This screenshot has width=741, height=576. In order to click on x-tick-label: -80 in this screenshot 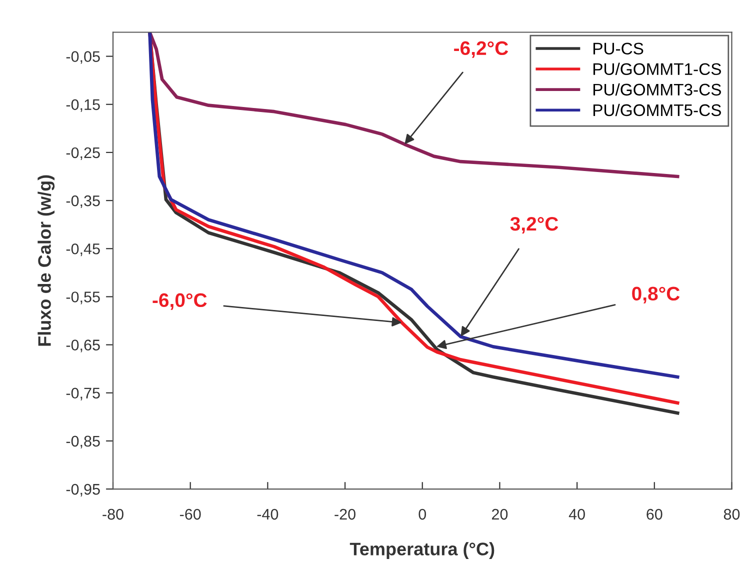, I will do `click(113, 514)`.